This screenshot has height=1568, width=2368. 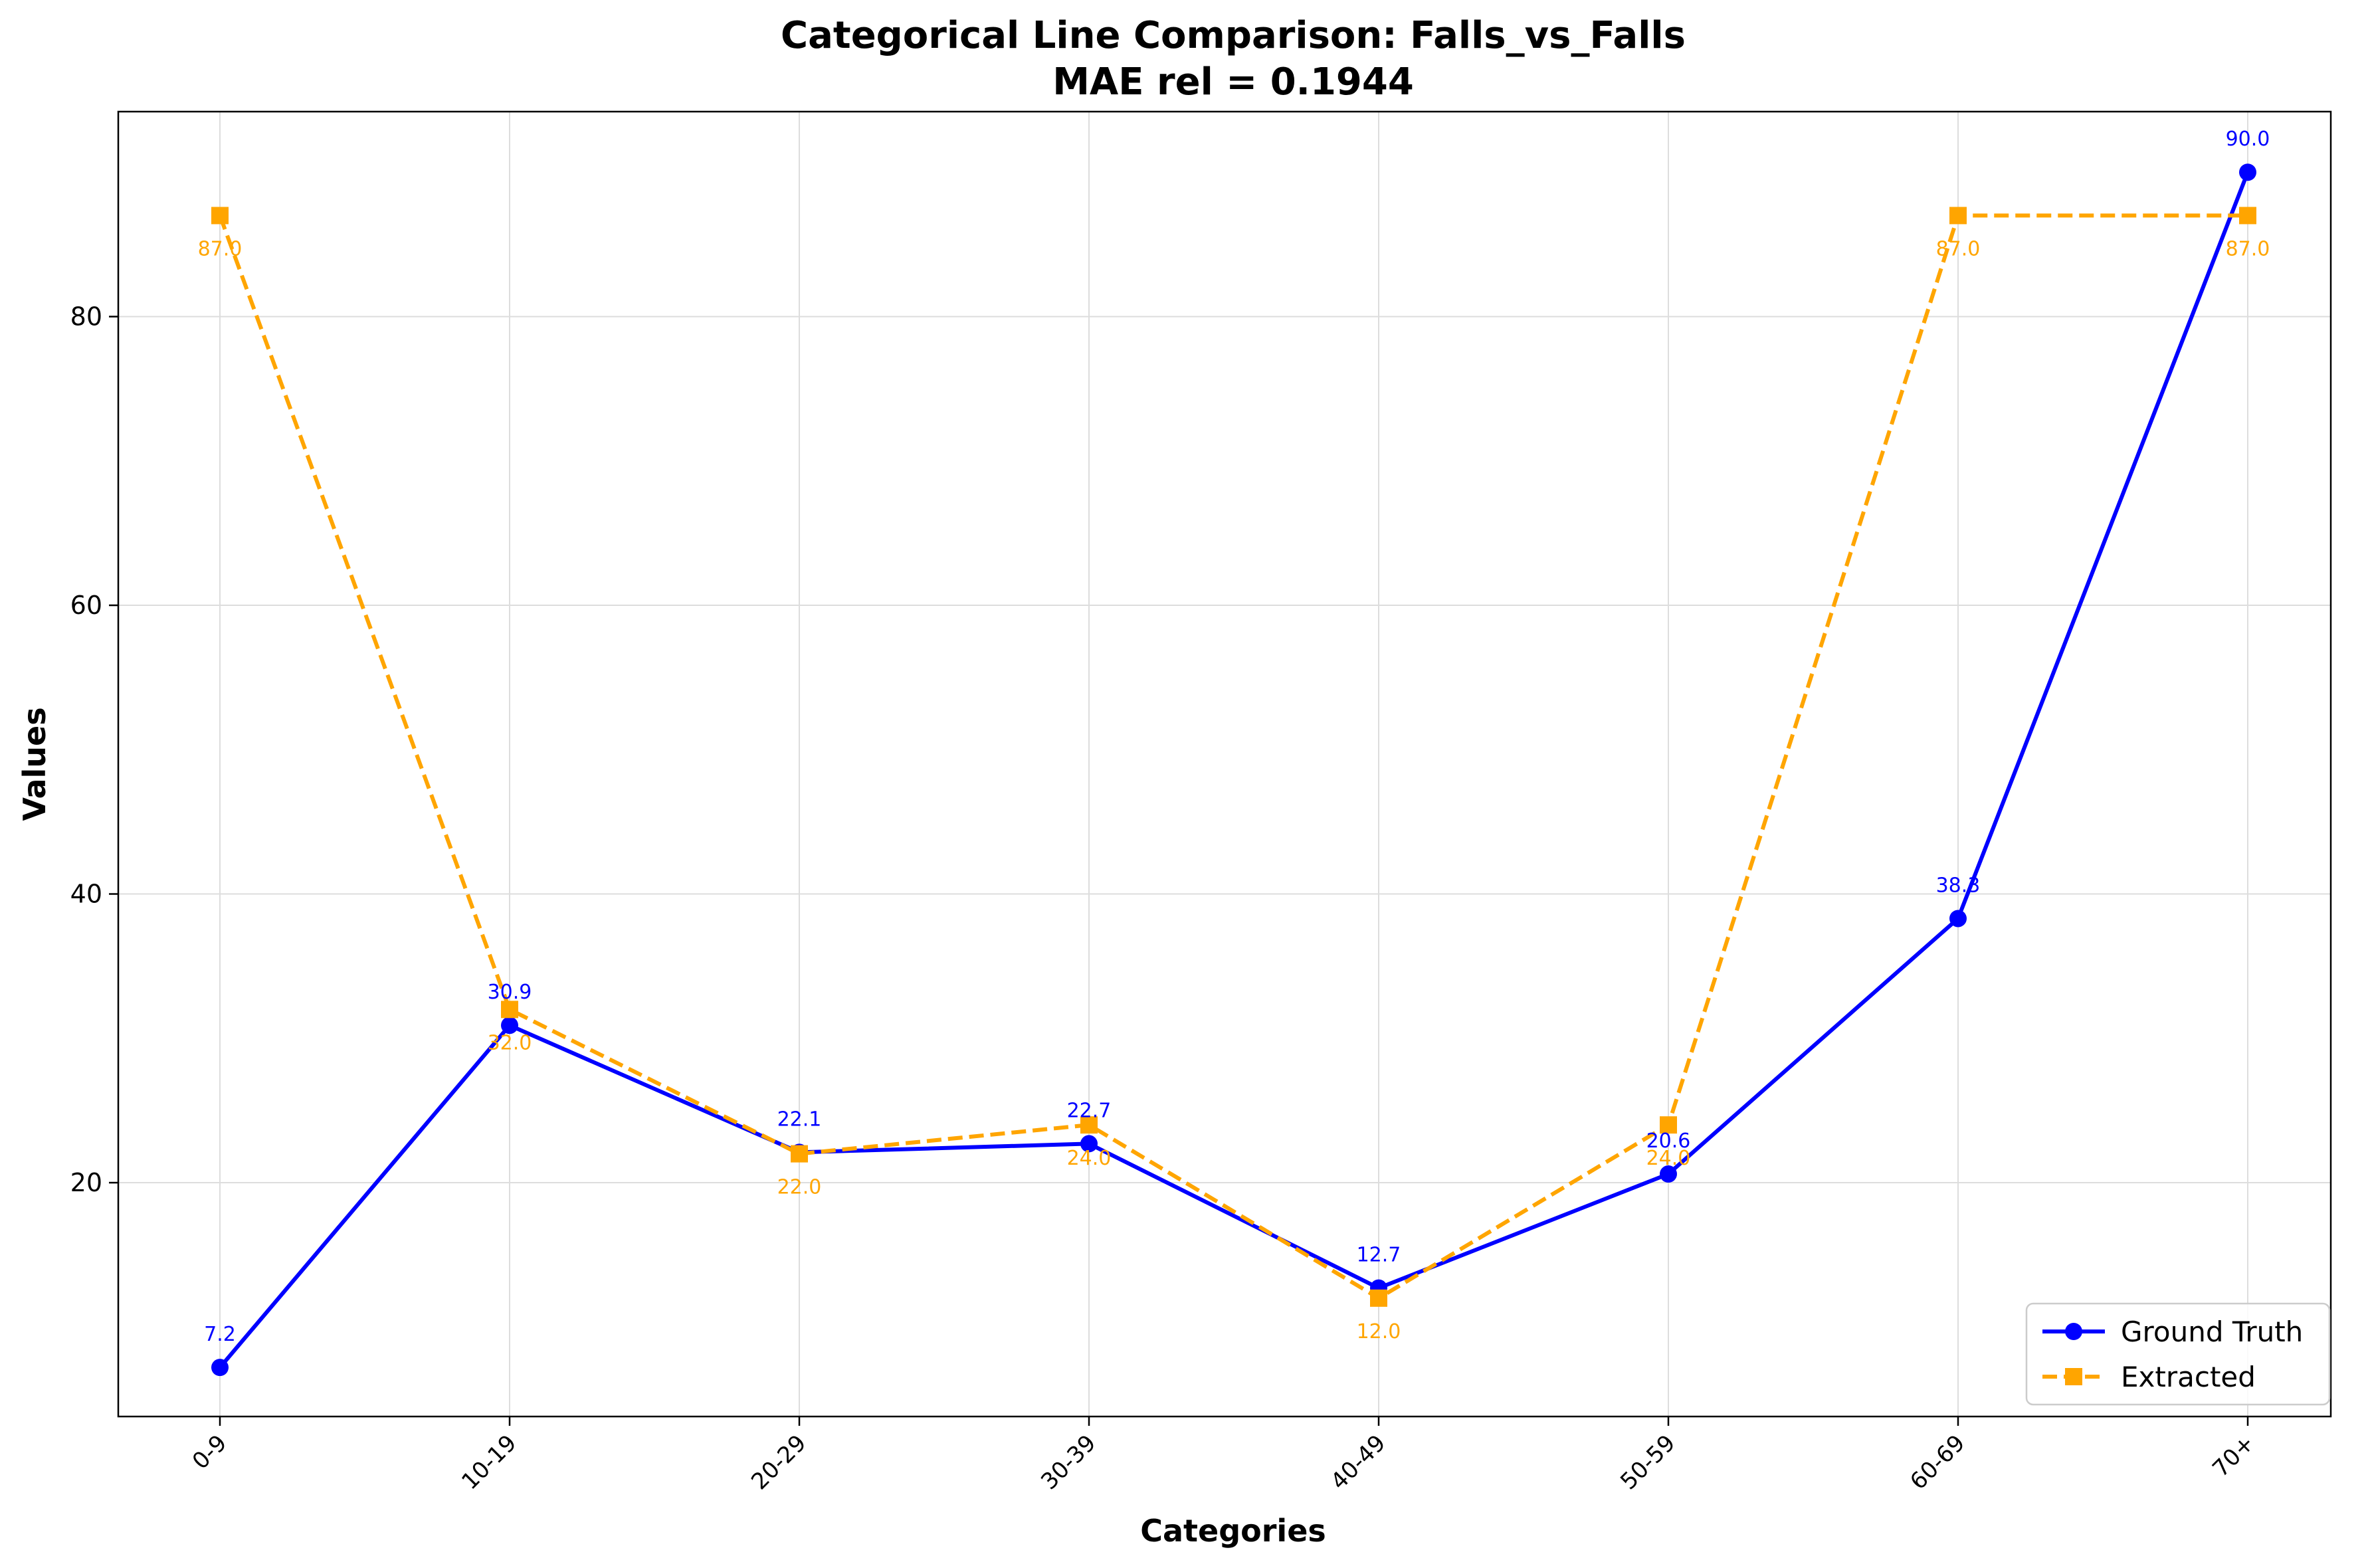 What do you see at coordinates (2188, 1377) in the screenshot?
I see `legend-label-extracted: Extracted` at bounding box center [2188, 1377].